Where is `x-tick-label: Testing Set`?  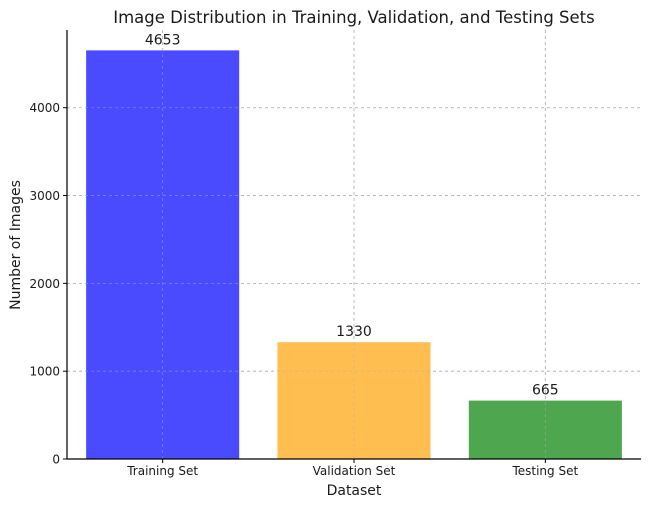 x-tick-label: Testing Set is located at coordinates (544, 471).